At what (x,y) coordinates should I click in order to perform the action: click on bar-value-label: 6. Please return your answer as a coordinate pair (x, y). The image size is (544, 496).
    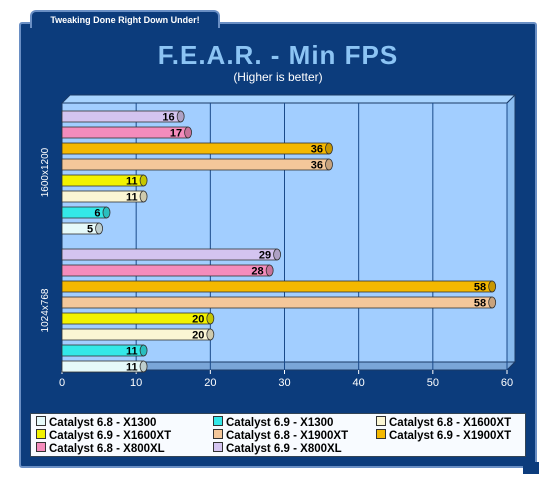
    Looking at the image, I should click on (97, 214).